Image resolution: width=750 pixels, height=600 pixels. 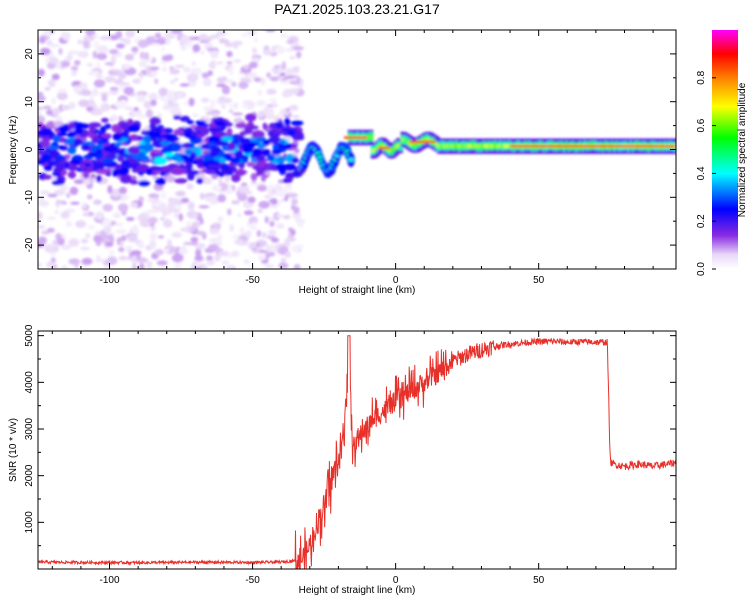 I want to click on snr-ylabel: SNR (10 * v/v), so click(x=13, y=450).